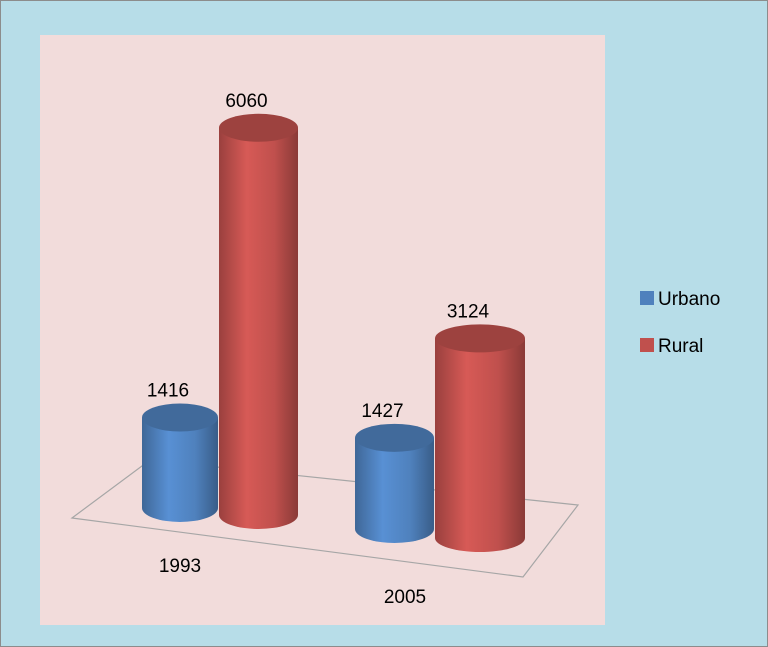 The width and height of the screenshot is (768, 647). What do you see at coordinates (382, 411) in the screenshot?
I see `data-label: 1427` at bounding box center [382, 411].